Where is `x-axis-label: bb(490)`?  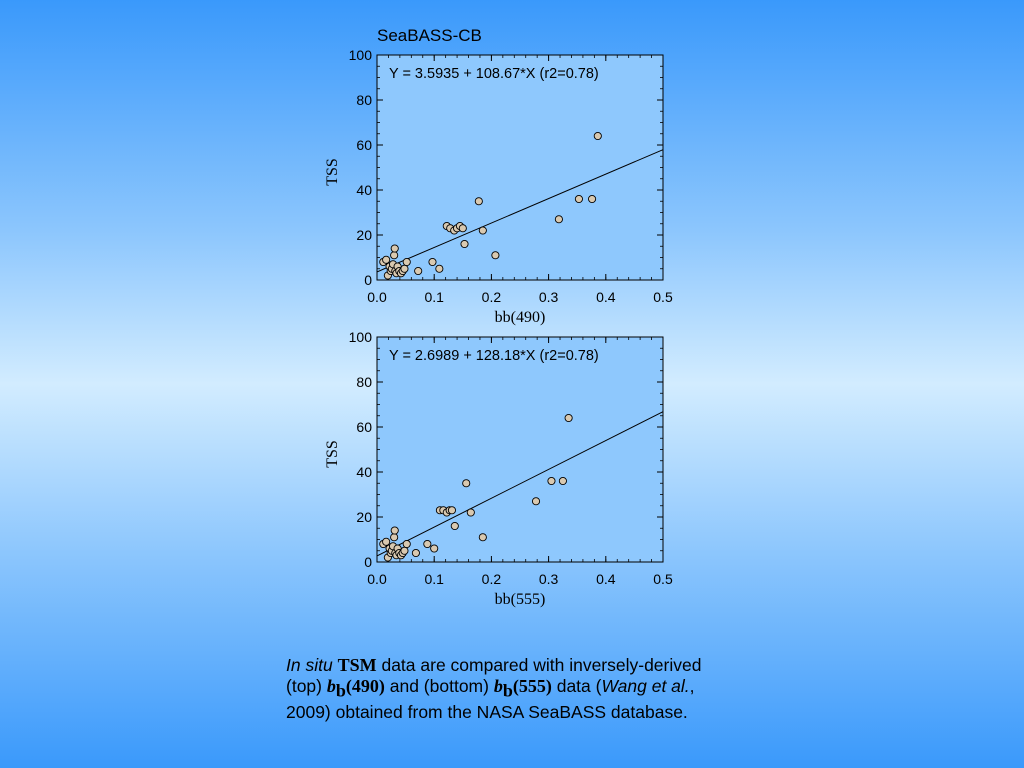
x-axis-label: bb(490) is located at coordinates (520, 317).